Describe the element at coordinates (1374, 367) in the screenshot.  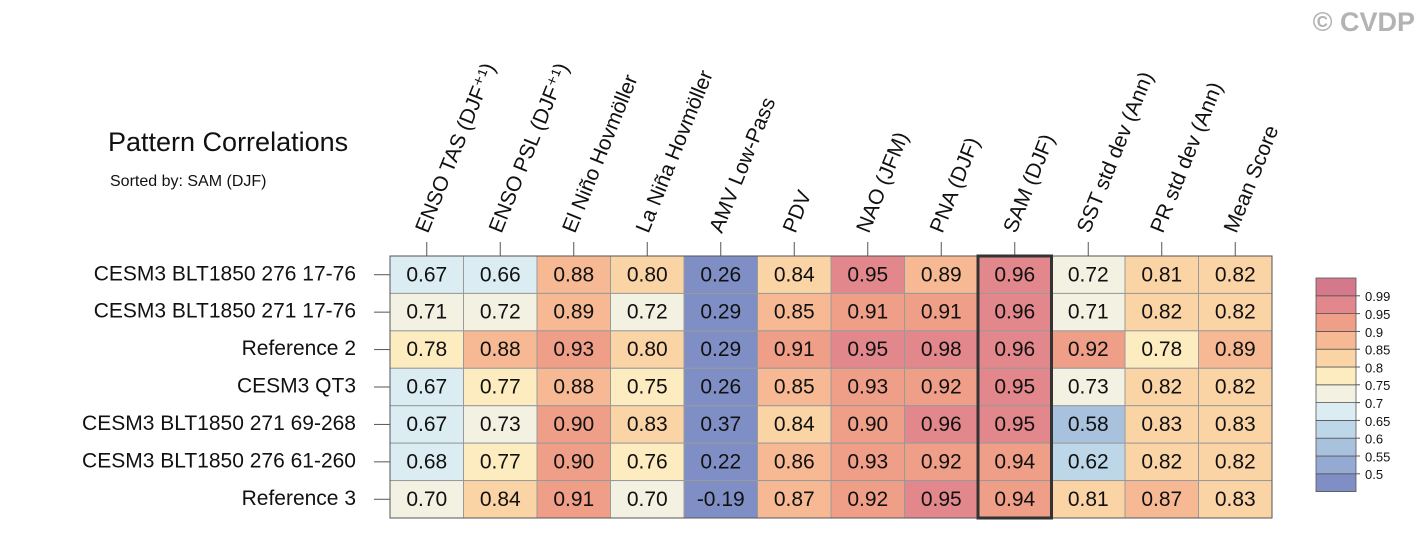
I see `colorbar-label: 0.8` at that location.